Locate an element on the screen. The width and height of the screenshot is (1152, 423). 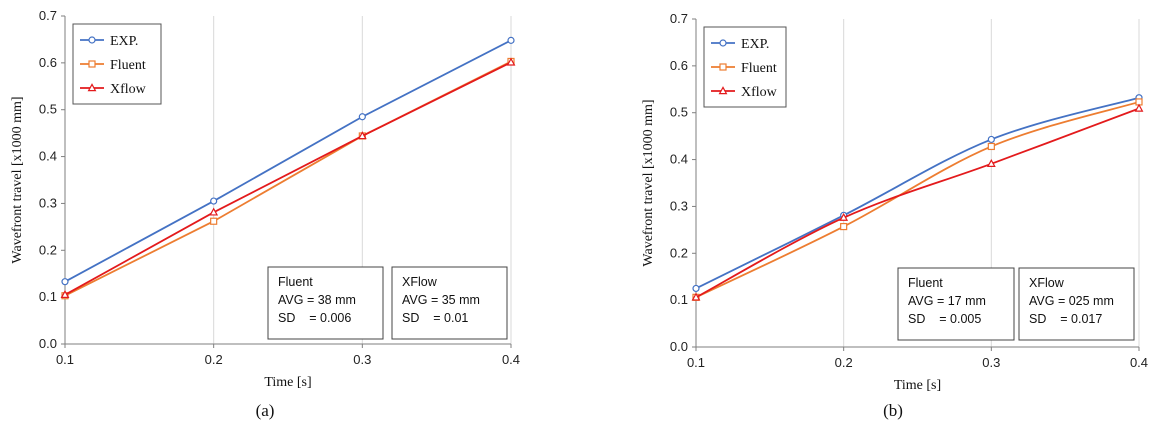
stat-box-sd: SD = 0.01 is located at coordinates (435, 318).